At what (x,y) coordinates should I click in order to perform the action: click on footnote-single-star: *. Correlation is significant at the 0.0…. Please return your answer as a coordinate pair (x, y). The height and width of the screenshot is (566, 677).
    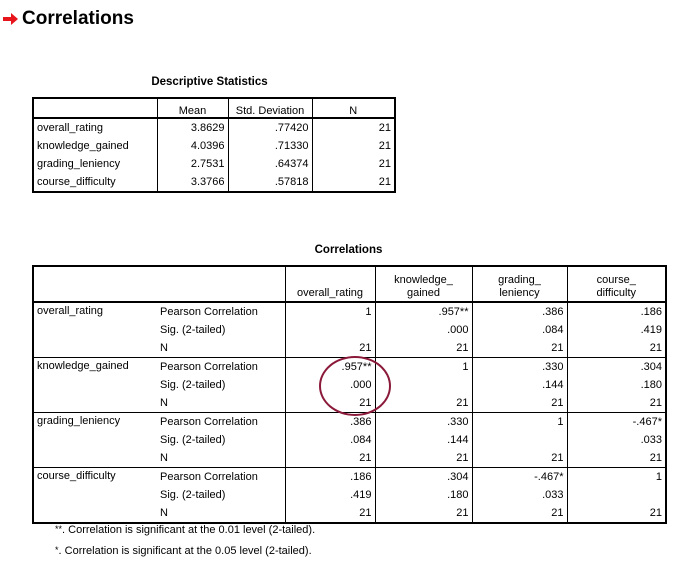
    Looking at the image, I should click on (183, 551).